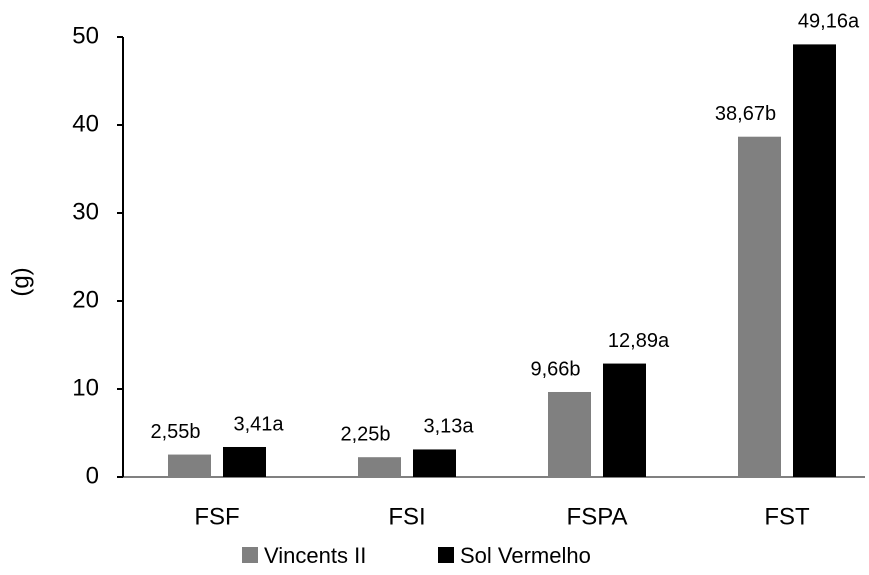  I want to click on value-label: 12,89a, so click(639, 341).